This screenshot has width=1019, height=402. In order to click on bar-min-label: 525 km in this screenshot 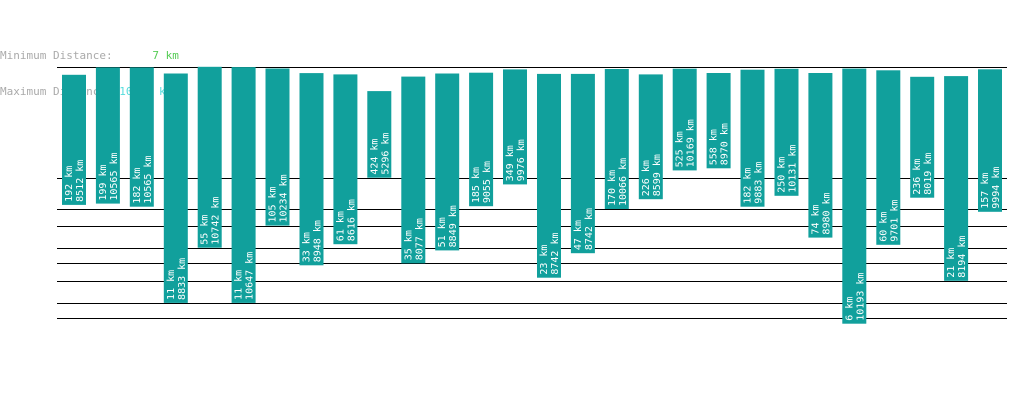, I will do `click(680, 149)`.